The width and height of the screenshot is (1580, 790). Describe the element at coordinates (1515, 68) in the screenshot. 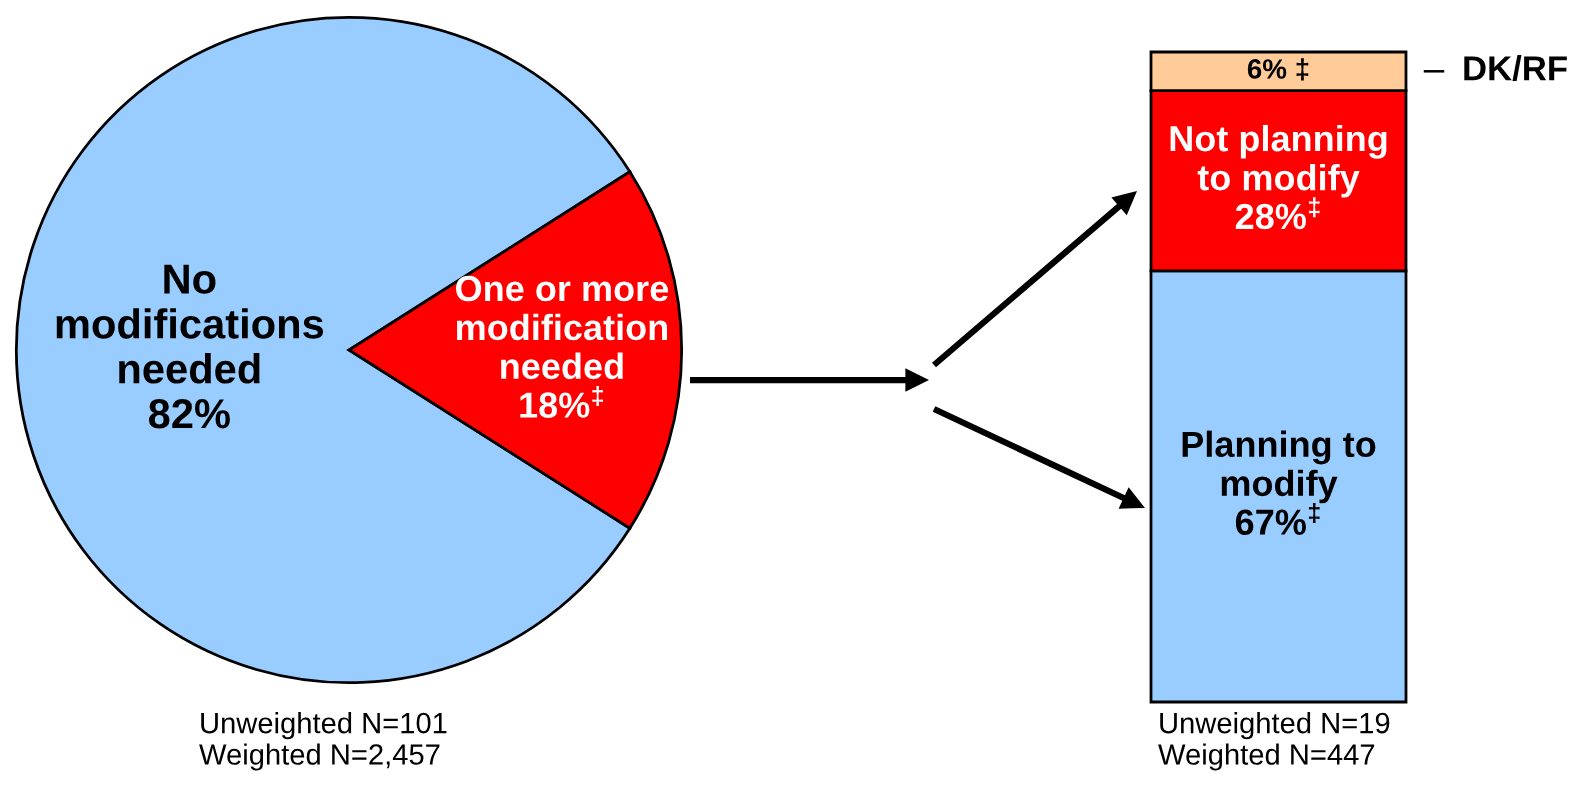

I see `legend-label: DK/RF` at that location.